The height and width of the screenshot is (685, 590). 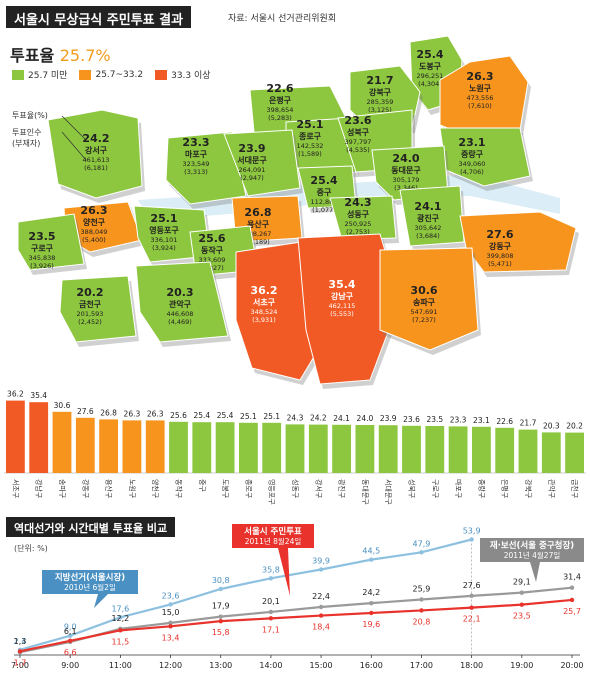 I want to click on series-value-label: 53,9, so click(x=472, y=531).